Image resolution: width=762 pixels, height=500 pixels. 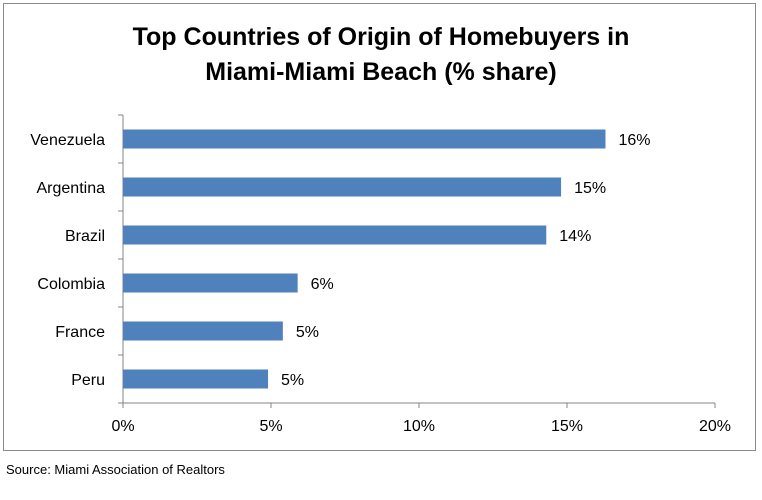 I want to click on x-tick-label: 15%, so click(x=567, y=426).